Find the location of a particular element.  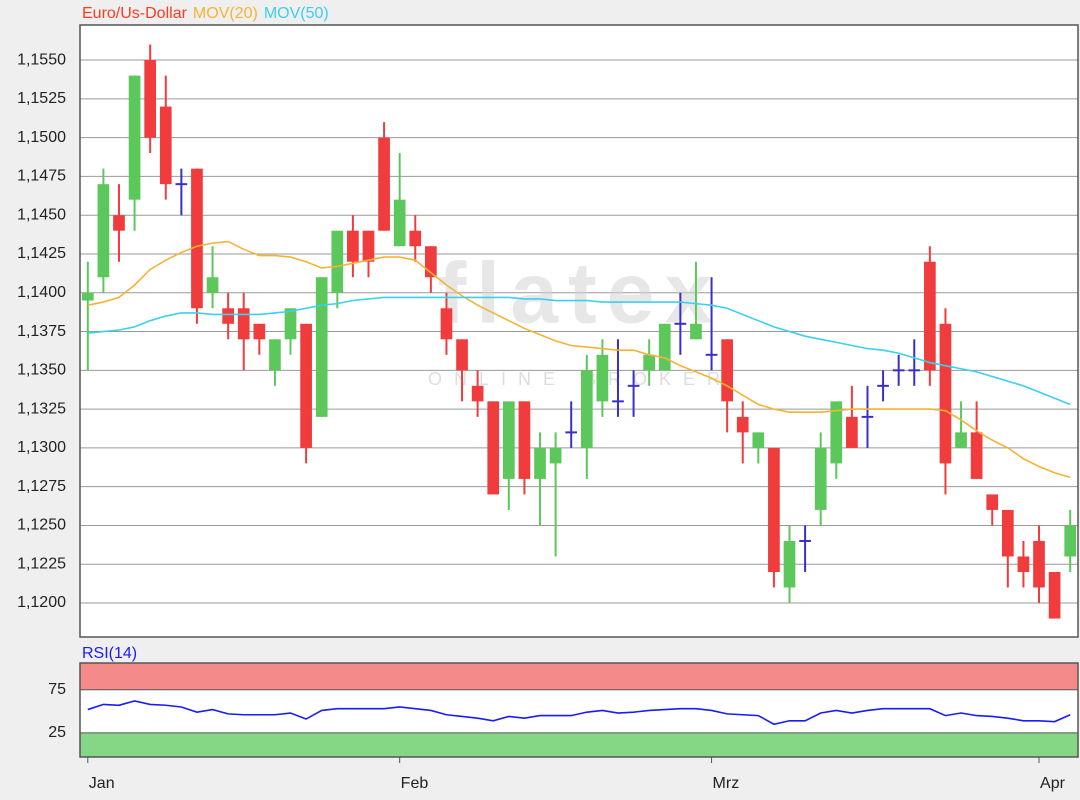

legend-entry: MOV(50) is located at coordinates (296, 13).